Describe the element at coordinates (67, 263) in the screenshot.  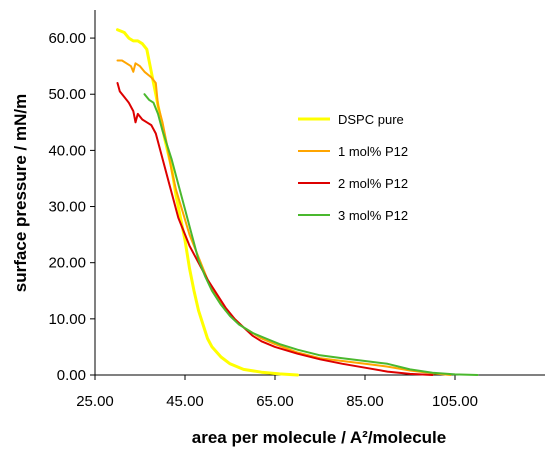
I see `y-tick-label: 20.00` at that location.